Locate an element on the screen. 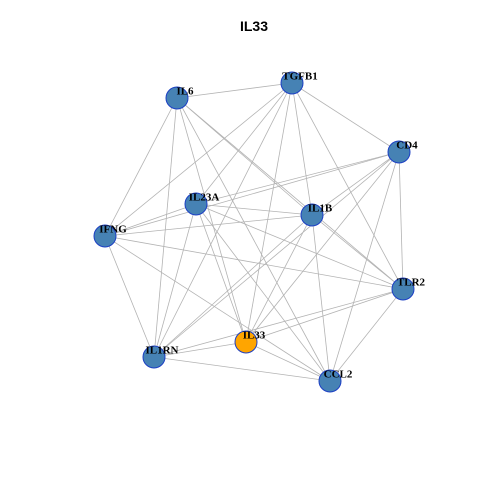  node-label: TGFB1 is located at coordinates (299, 77).